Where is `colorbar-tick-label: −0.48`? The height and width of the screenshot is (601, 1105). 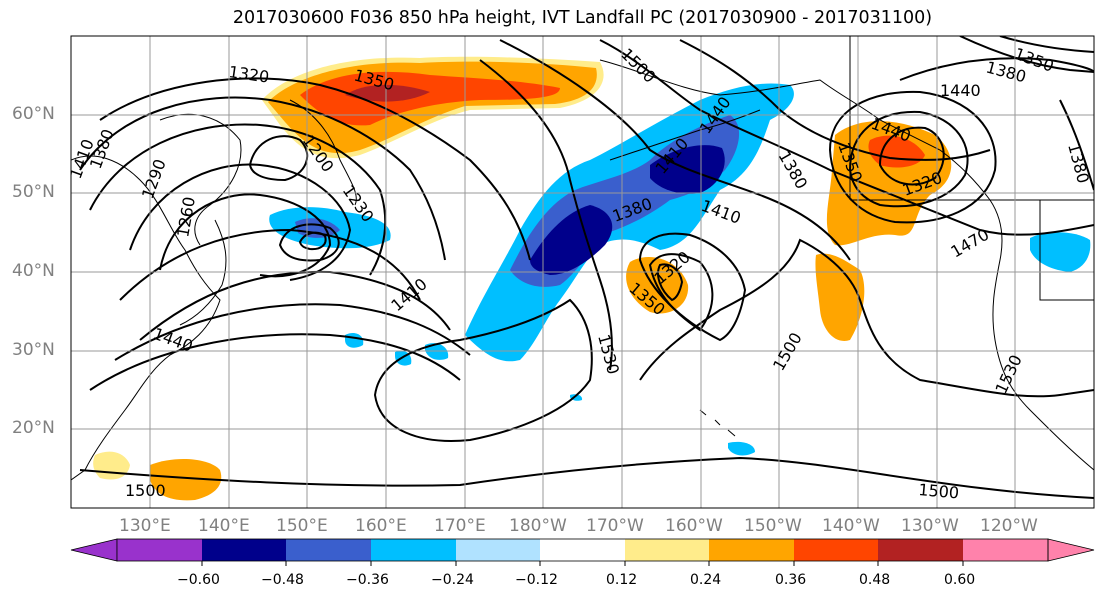 colorbar-tick-label: −0.48 is located at coordinates (282, 580).